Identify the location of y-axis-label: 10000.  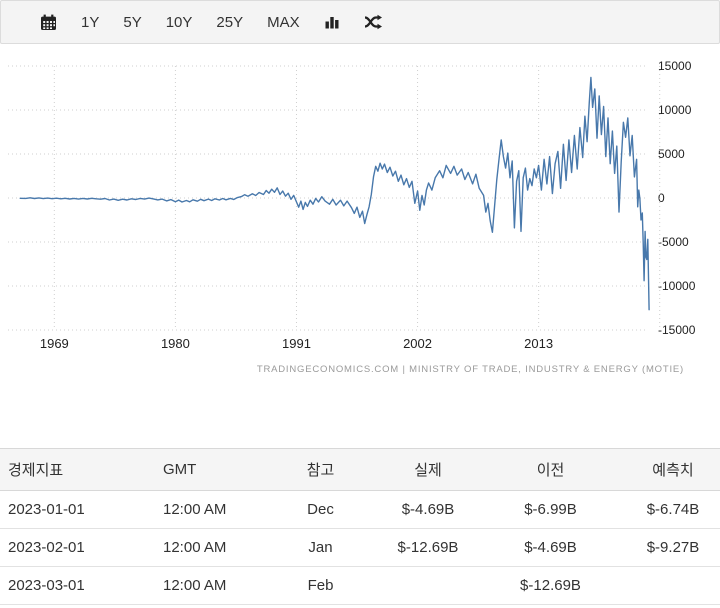
(675, 110).